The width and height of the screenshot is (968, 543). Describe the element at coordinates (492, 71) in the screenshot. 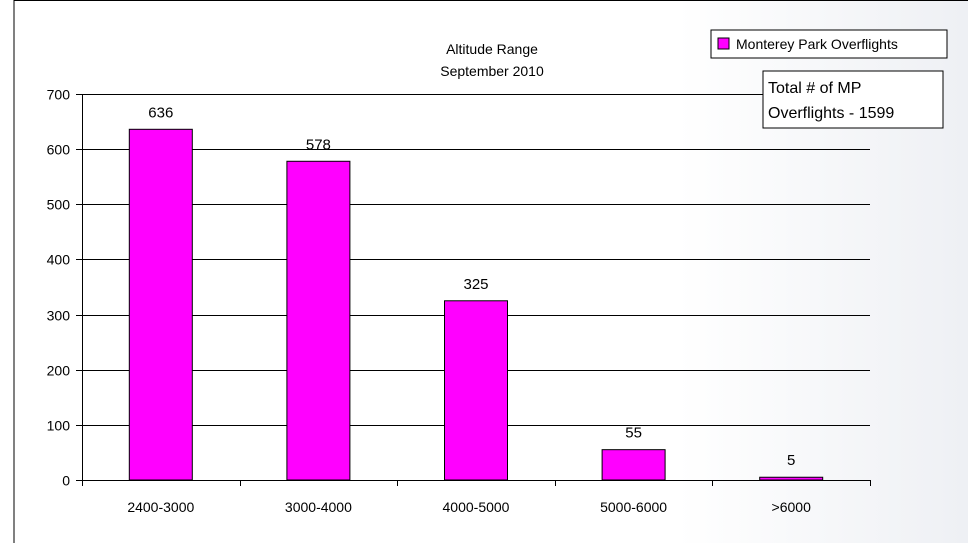

I see `chart-subtitle: September 2010` at that location.